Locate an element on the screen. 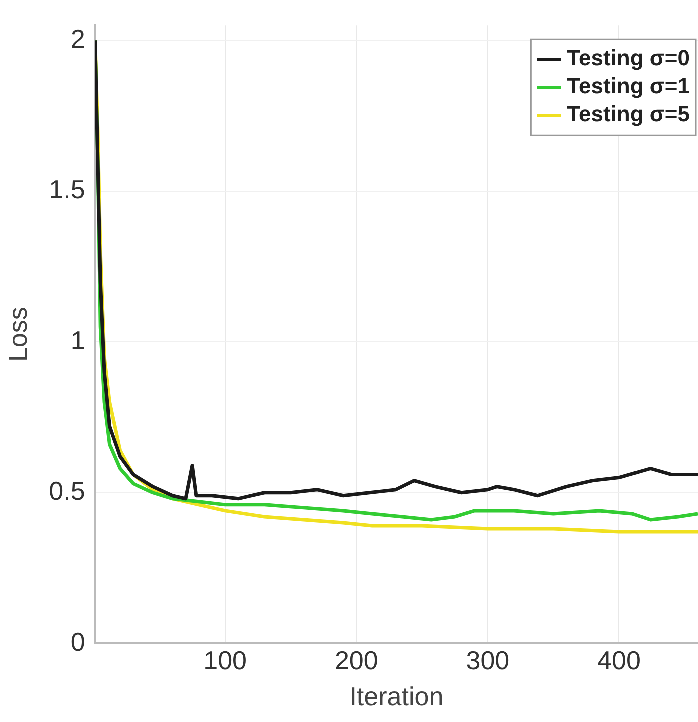 The height and width of the screenshot is (722, 698). y-tick-label: 0 is located at coordinates (78, 641).